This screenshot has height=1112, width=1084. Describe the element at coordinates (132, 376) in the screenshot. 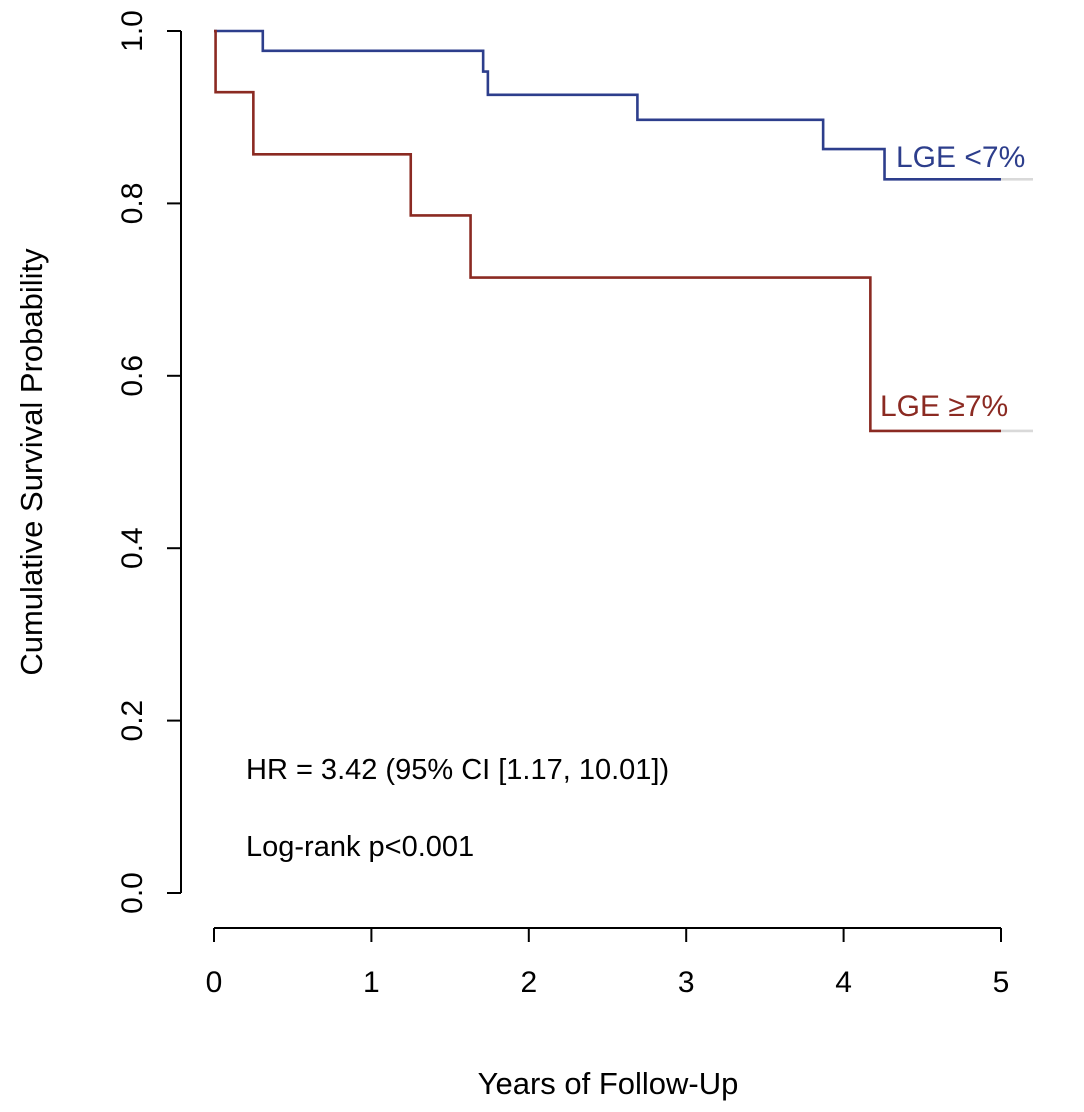

I see `y-tick-label: 0.6` at that location.